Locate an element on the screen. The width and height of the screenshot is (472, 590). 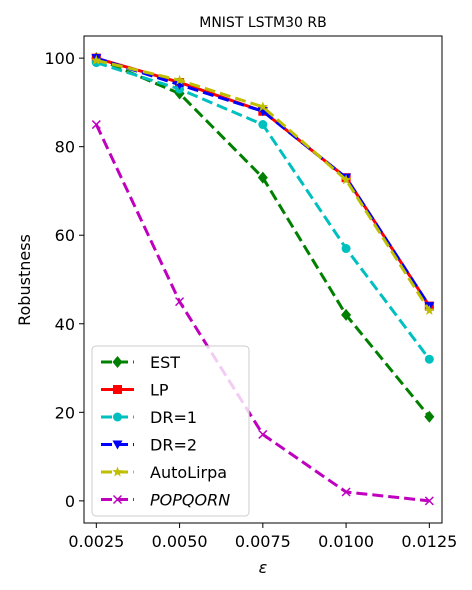
legend-item-popqorn: POPQORN is located at coordinates (165, 500).